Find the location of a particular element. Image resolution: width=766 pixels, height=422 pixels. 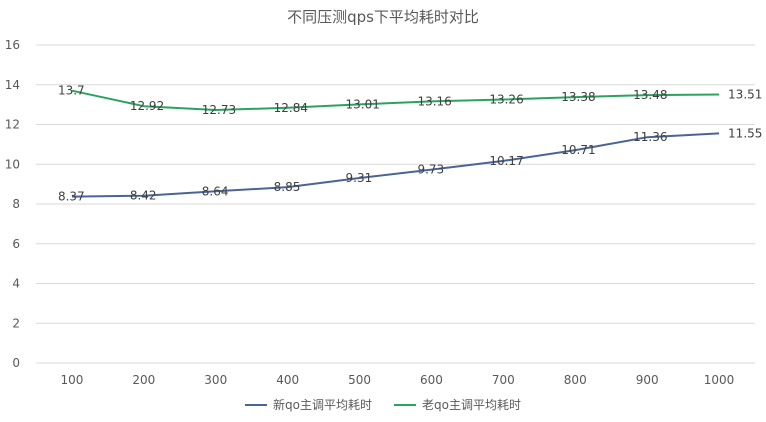

y-tick-label: 2 is located at coordinates (16, 323).